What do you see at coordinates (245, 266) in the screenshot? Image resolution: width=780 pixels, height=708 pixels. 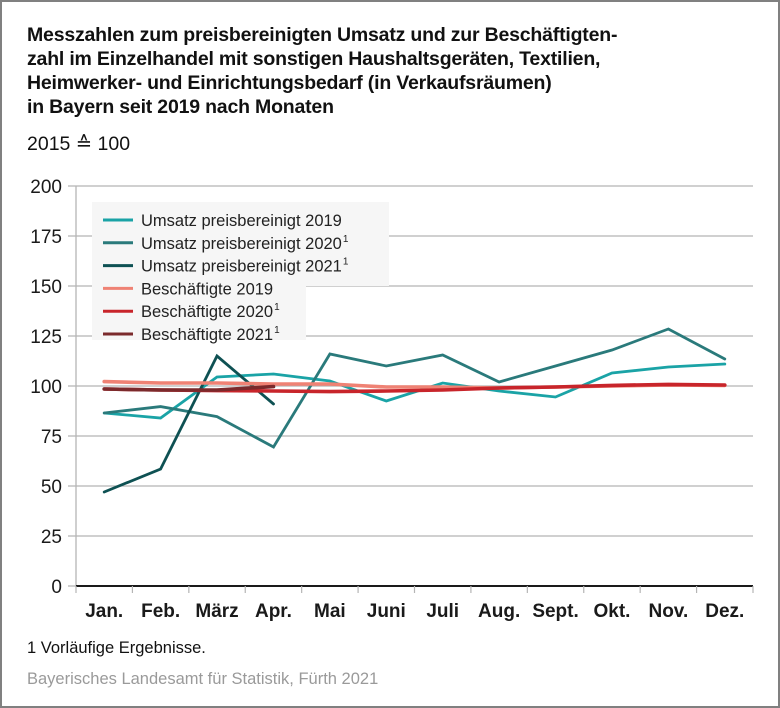 I see `legend-label: Umsatz preisbereinigt 20211` at bounding box center [245, 266].